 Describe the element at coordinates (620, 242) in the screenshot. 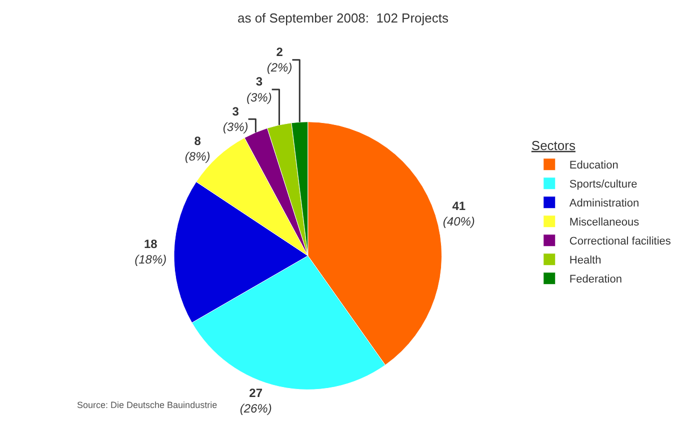

I see `legend-label: Correctional facilities` at that location.